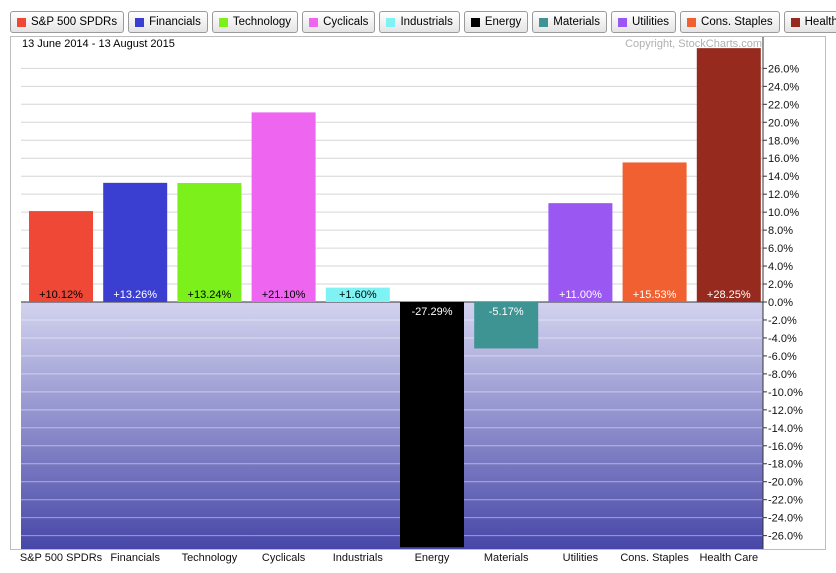 The image size is (836, 573). Describe the element at coordinates (175, 22) in the screenshot. I see `legend-label: Financials` at that location.